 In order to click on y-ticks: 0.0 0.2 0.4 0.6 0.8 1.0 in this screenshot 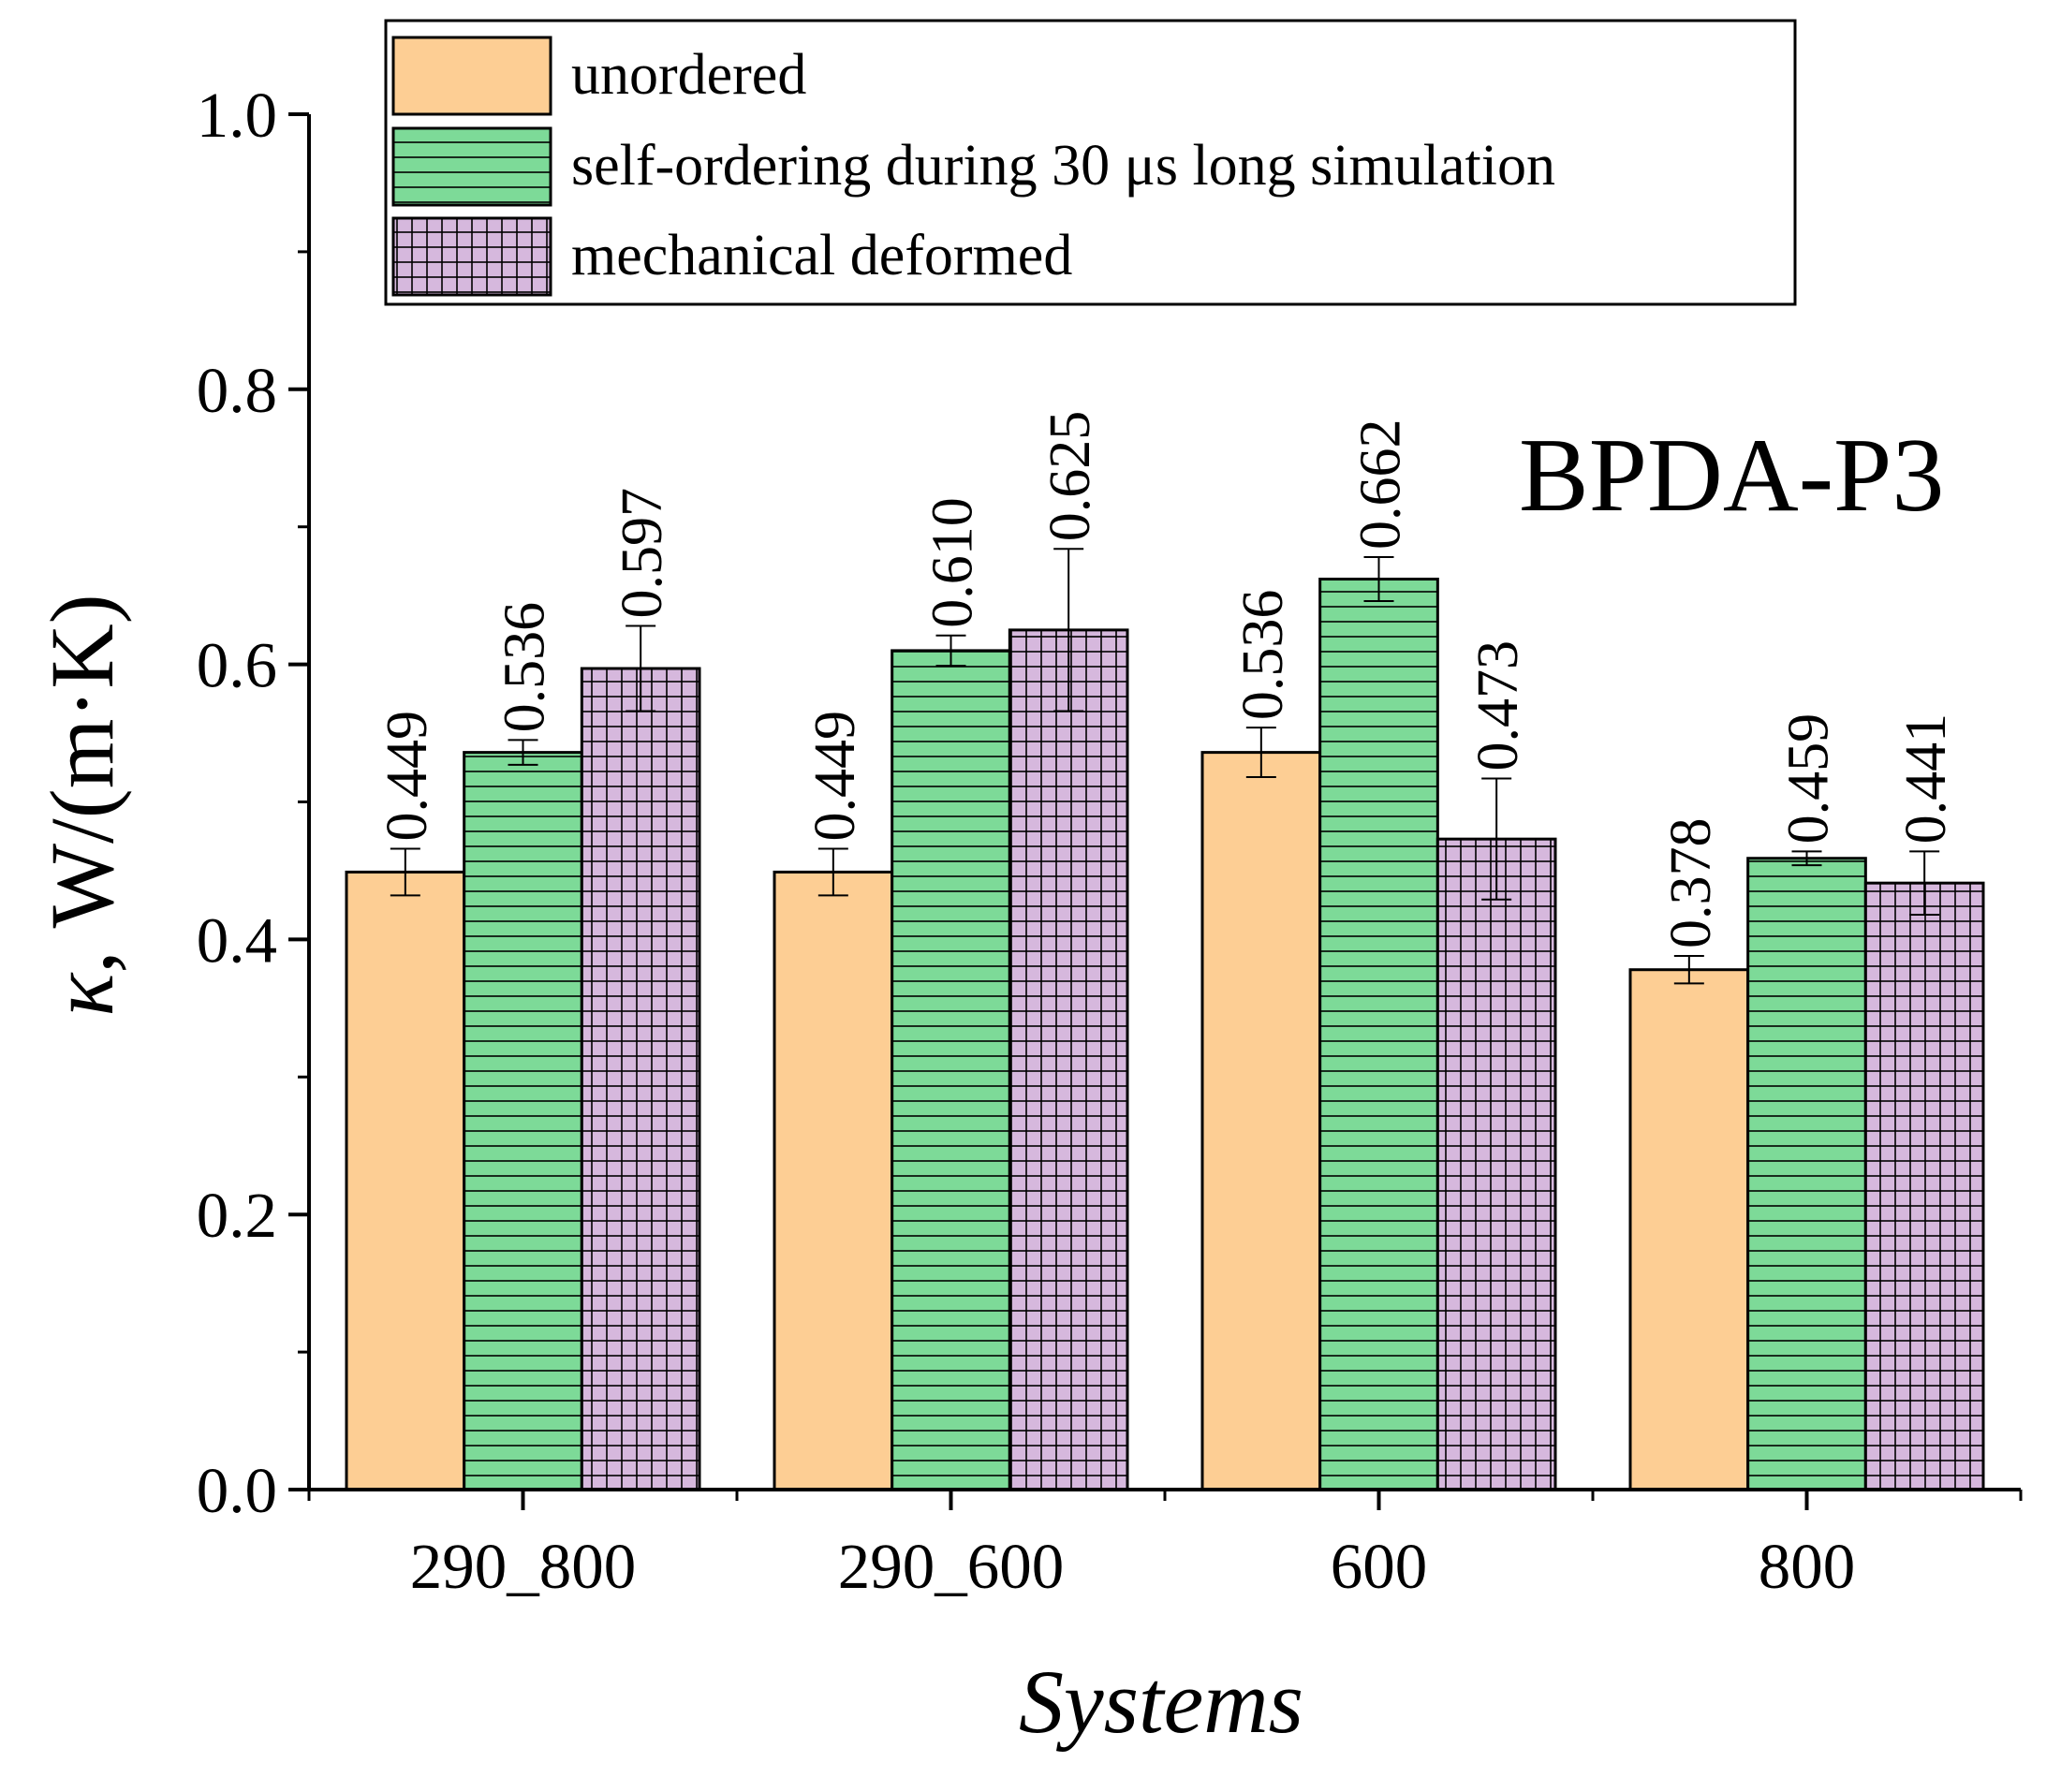, I will do `click(253, 803)`.